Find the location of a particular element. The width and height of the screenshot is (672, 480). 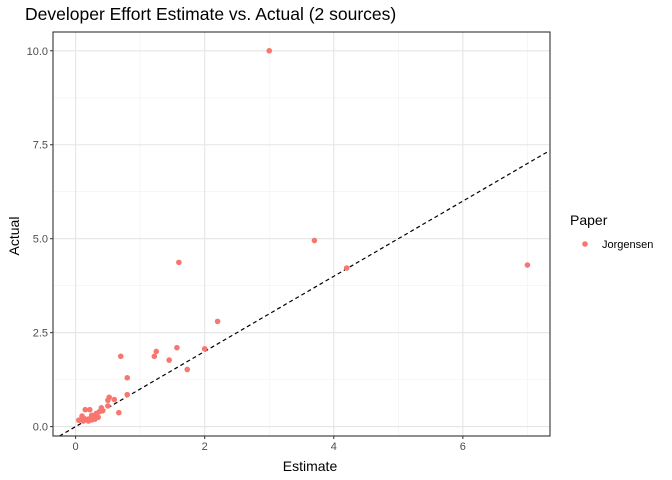

x-tick-label: 2 is located at coordinates (205, 447).